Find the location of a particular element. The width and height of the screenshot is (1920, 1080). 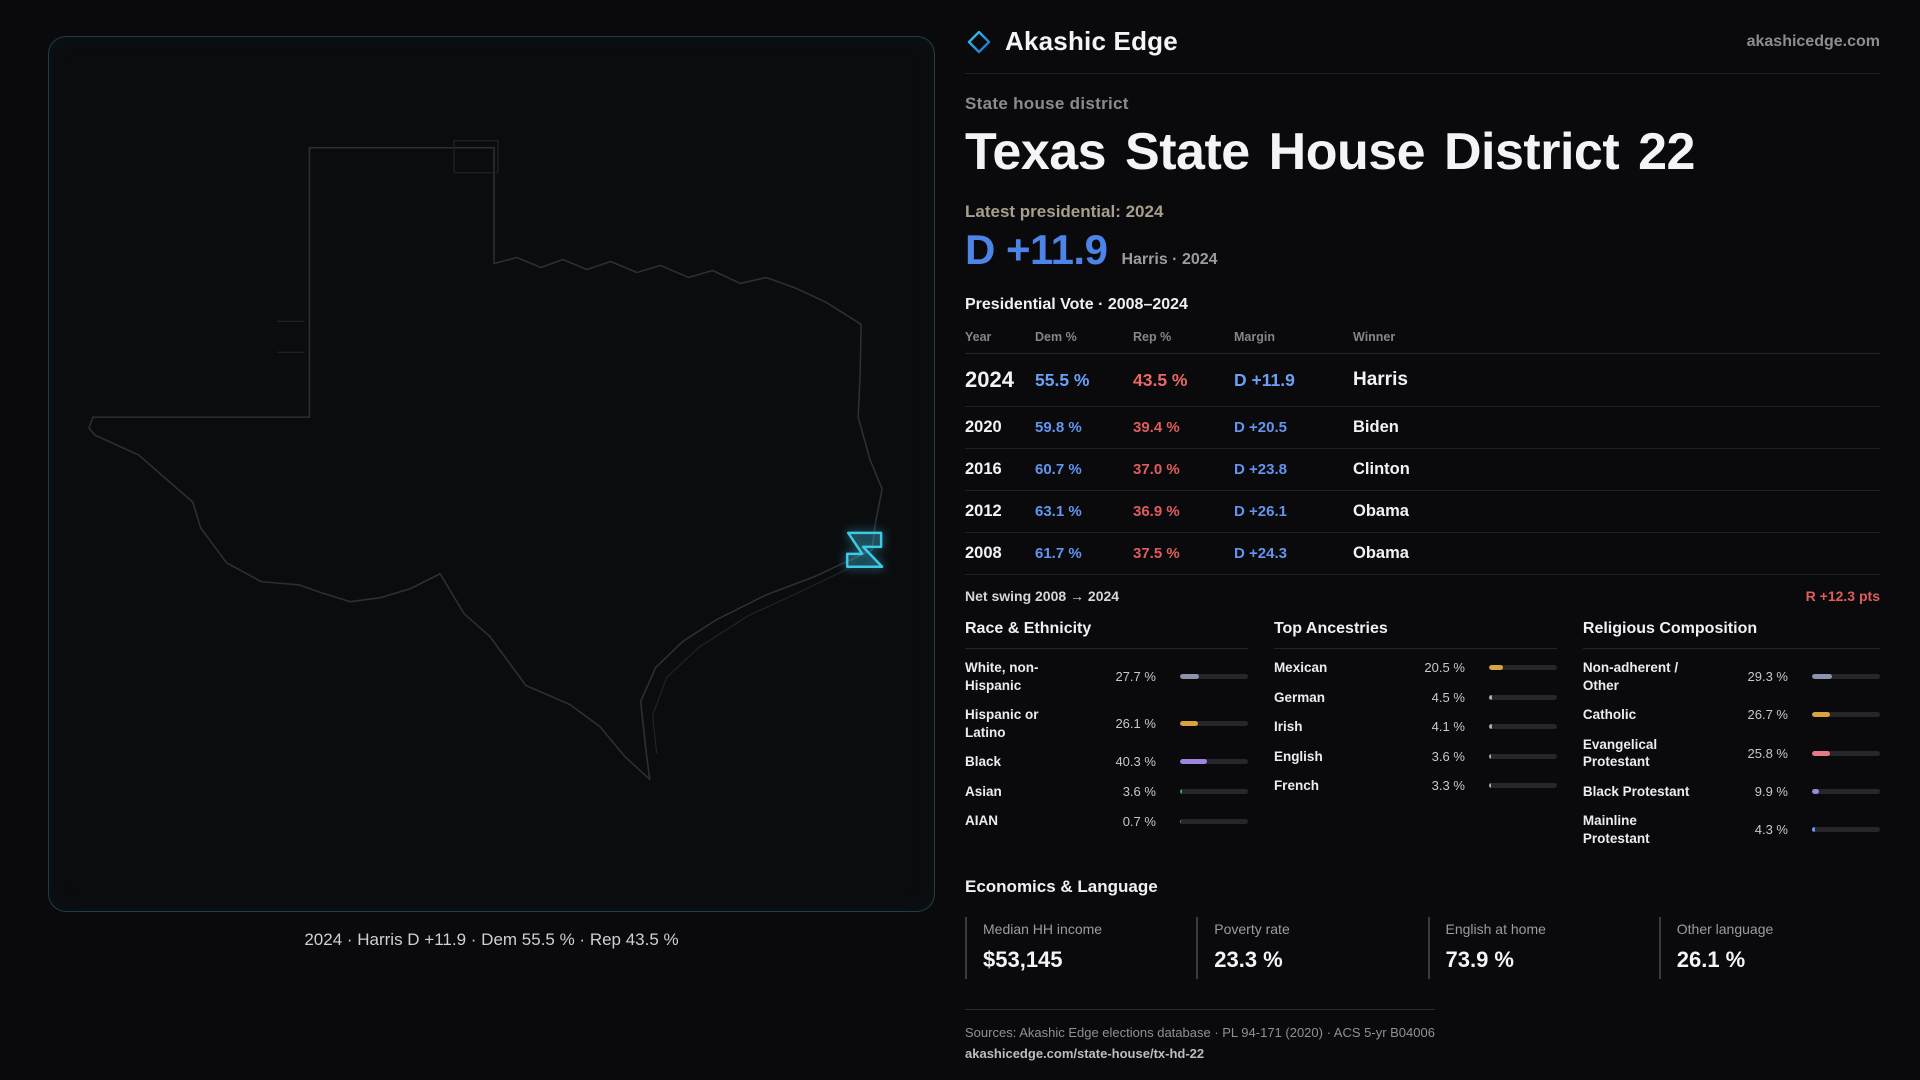

cell-year: 2024 is located at coordinates (1000, 380).